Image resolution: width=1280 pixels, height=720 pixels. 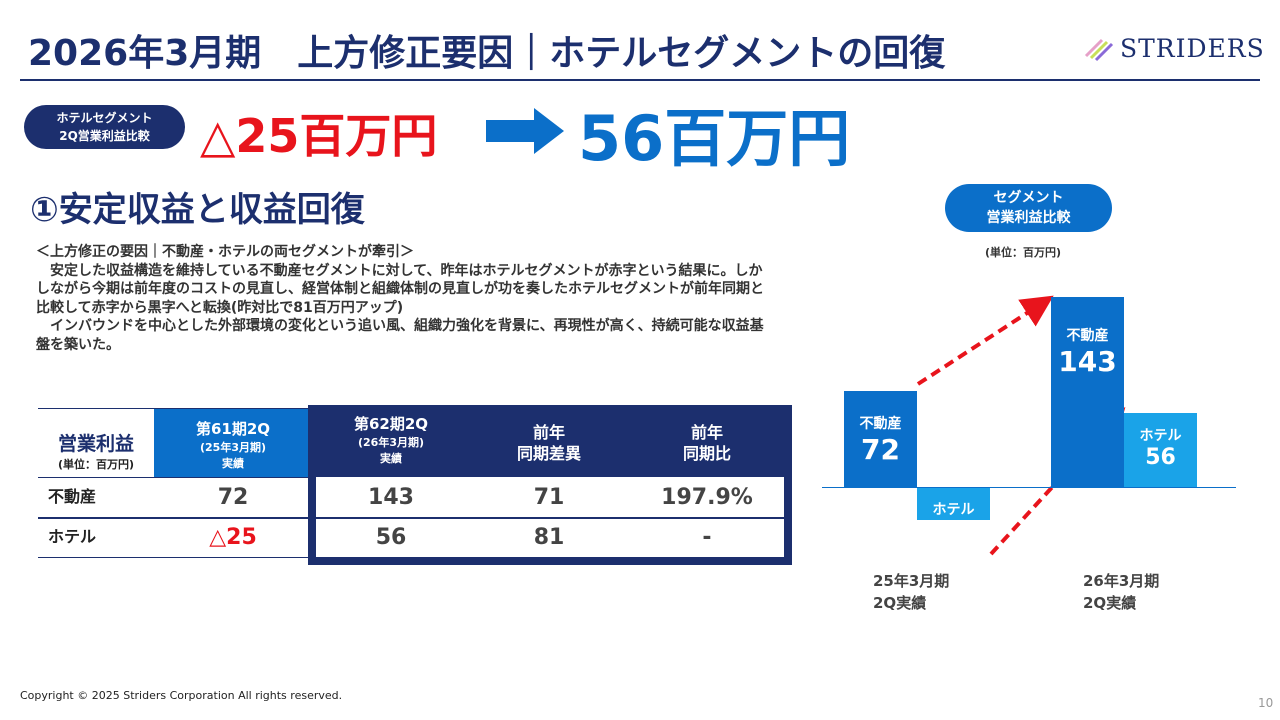 I want to click on chart-title-line2: 営業利益比較, so click(x=1028, y=218).